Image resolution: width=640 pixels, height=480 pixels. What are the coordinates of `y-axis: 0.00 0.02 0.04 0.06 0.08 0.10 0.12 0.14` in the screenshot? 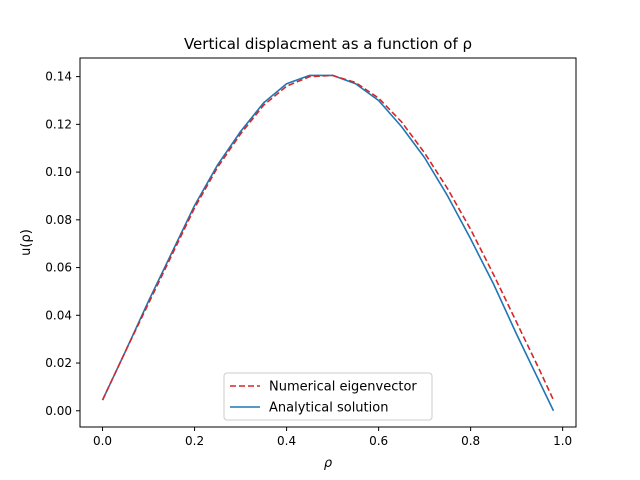 It's located at (62, 244).